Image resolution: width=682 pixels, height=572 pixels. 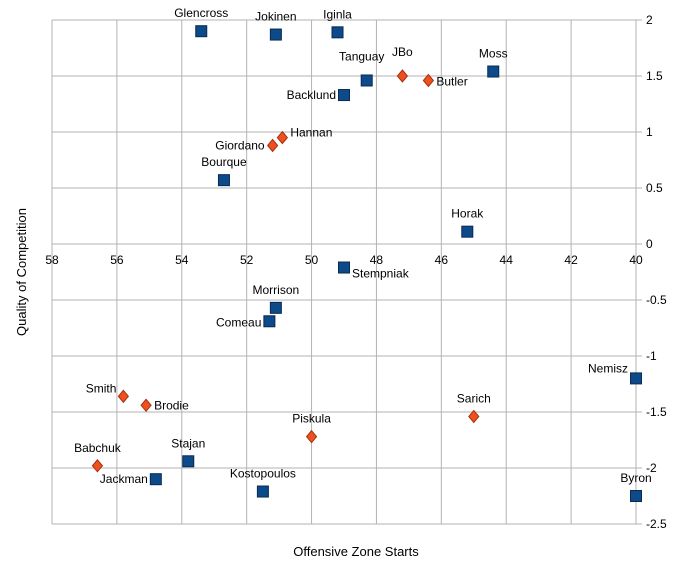 What do you see at coordinates (224, 162) in the screenshot?
I see `data-label: Bourque` at bounding box center [224, 162].